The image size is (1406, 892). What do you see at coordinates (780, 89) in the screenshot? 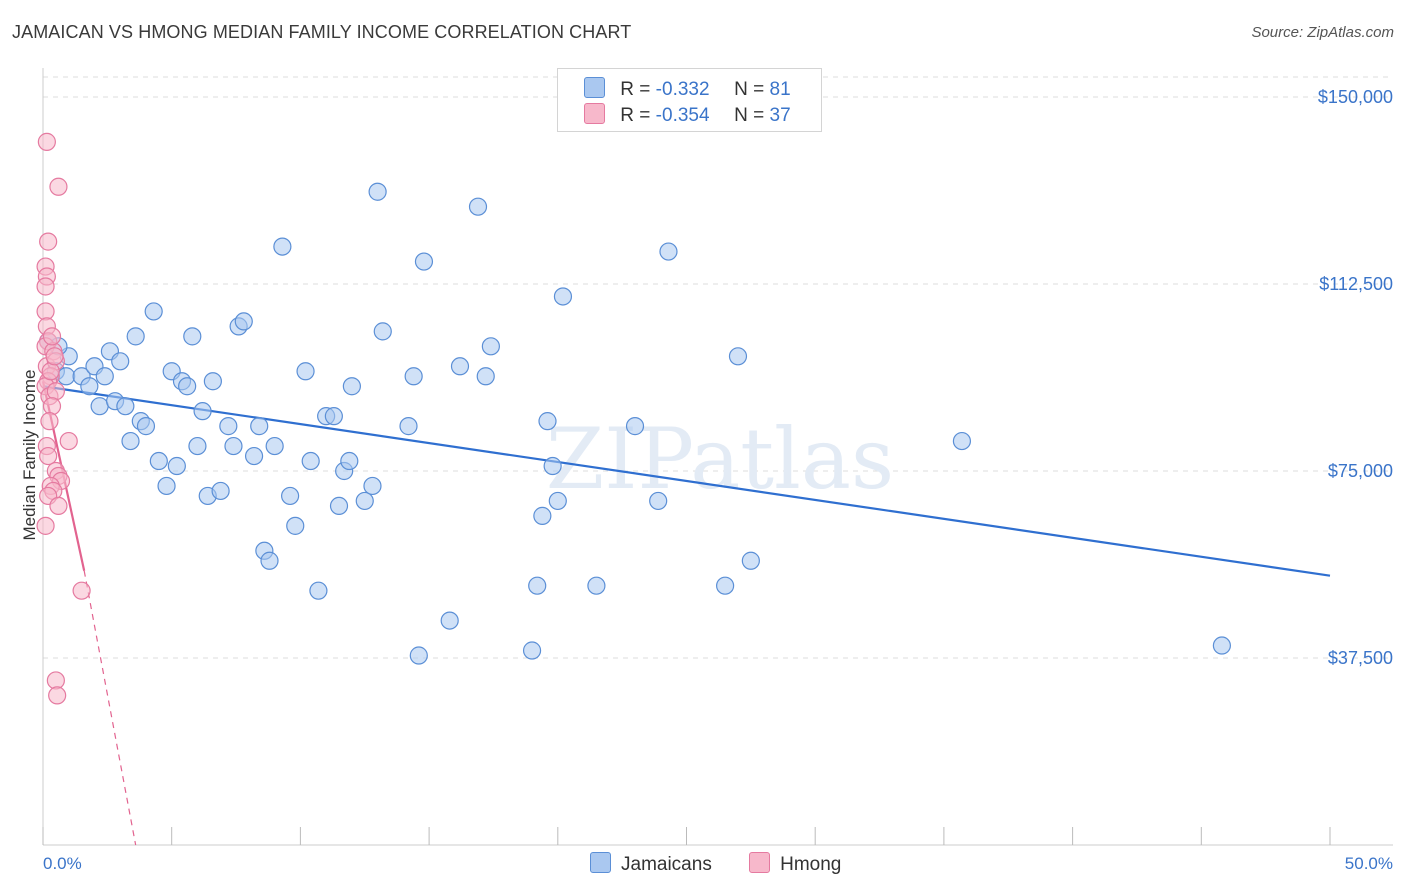
I see `legend-n-value: 81` at bounding box center [780, 89].